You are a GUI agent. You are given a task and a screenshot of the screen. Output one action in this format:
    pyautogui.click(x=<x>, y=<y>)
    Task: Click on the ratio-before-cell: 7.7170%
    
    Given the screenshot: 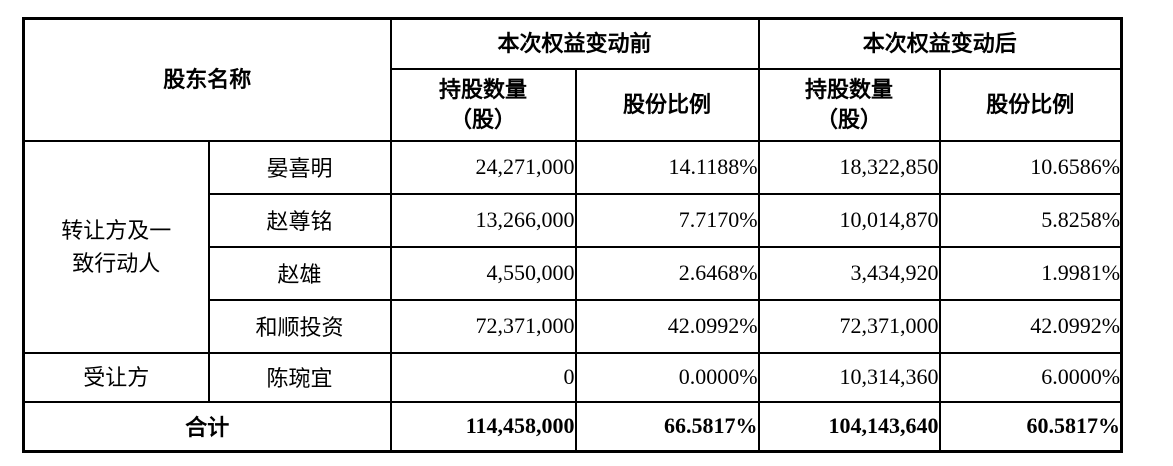 What is the action you would take?
    pyautogui.click(x=667, y=220)
    